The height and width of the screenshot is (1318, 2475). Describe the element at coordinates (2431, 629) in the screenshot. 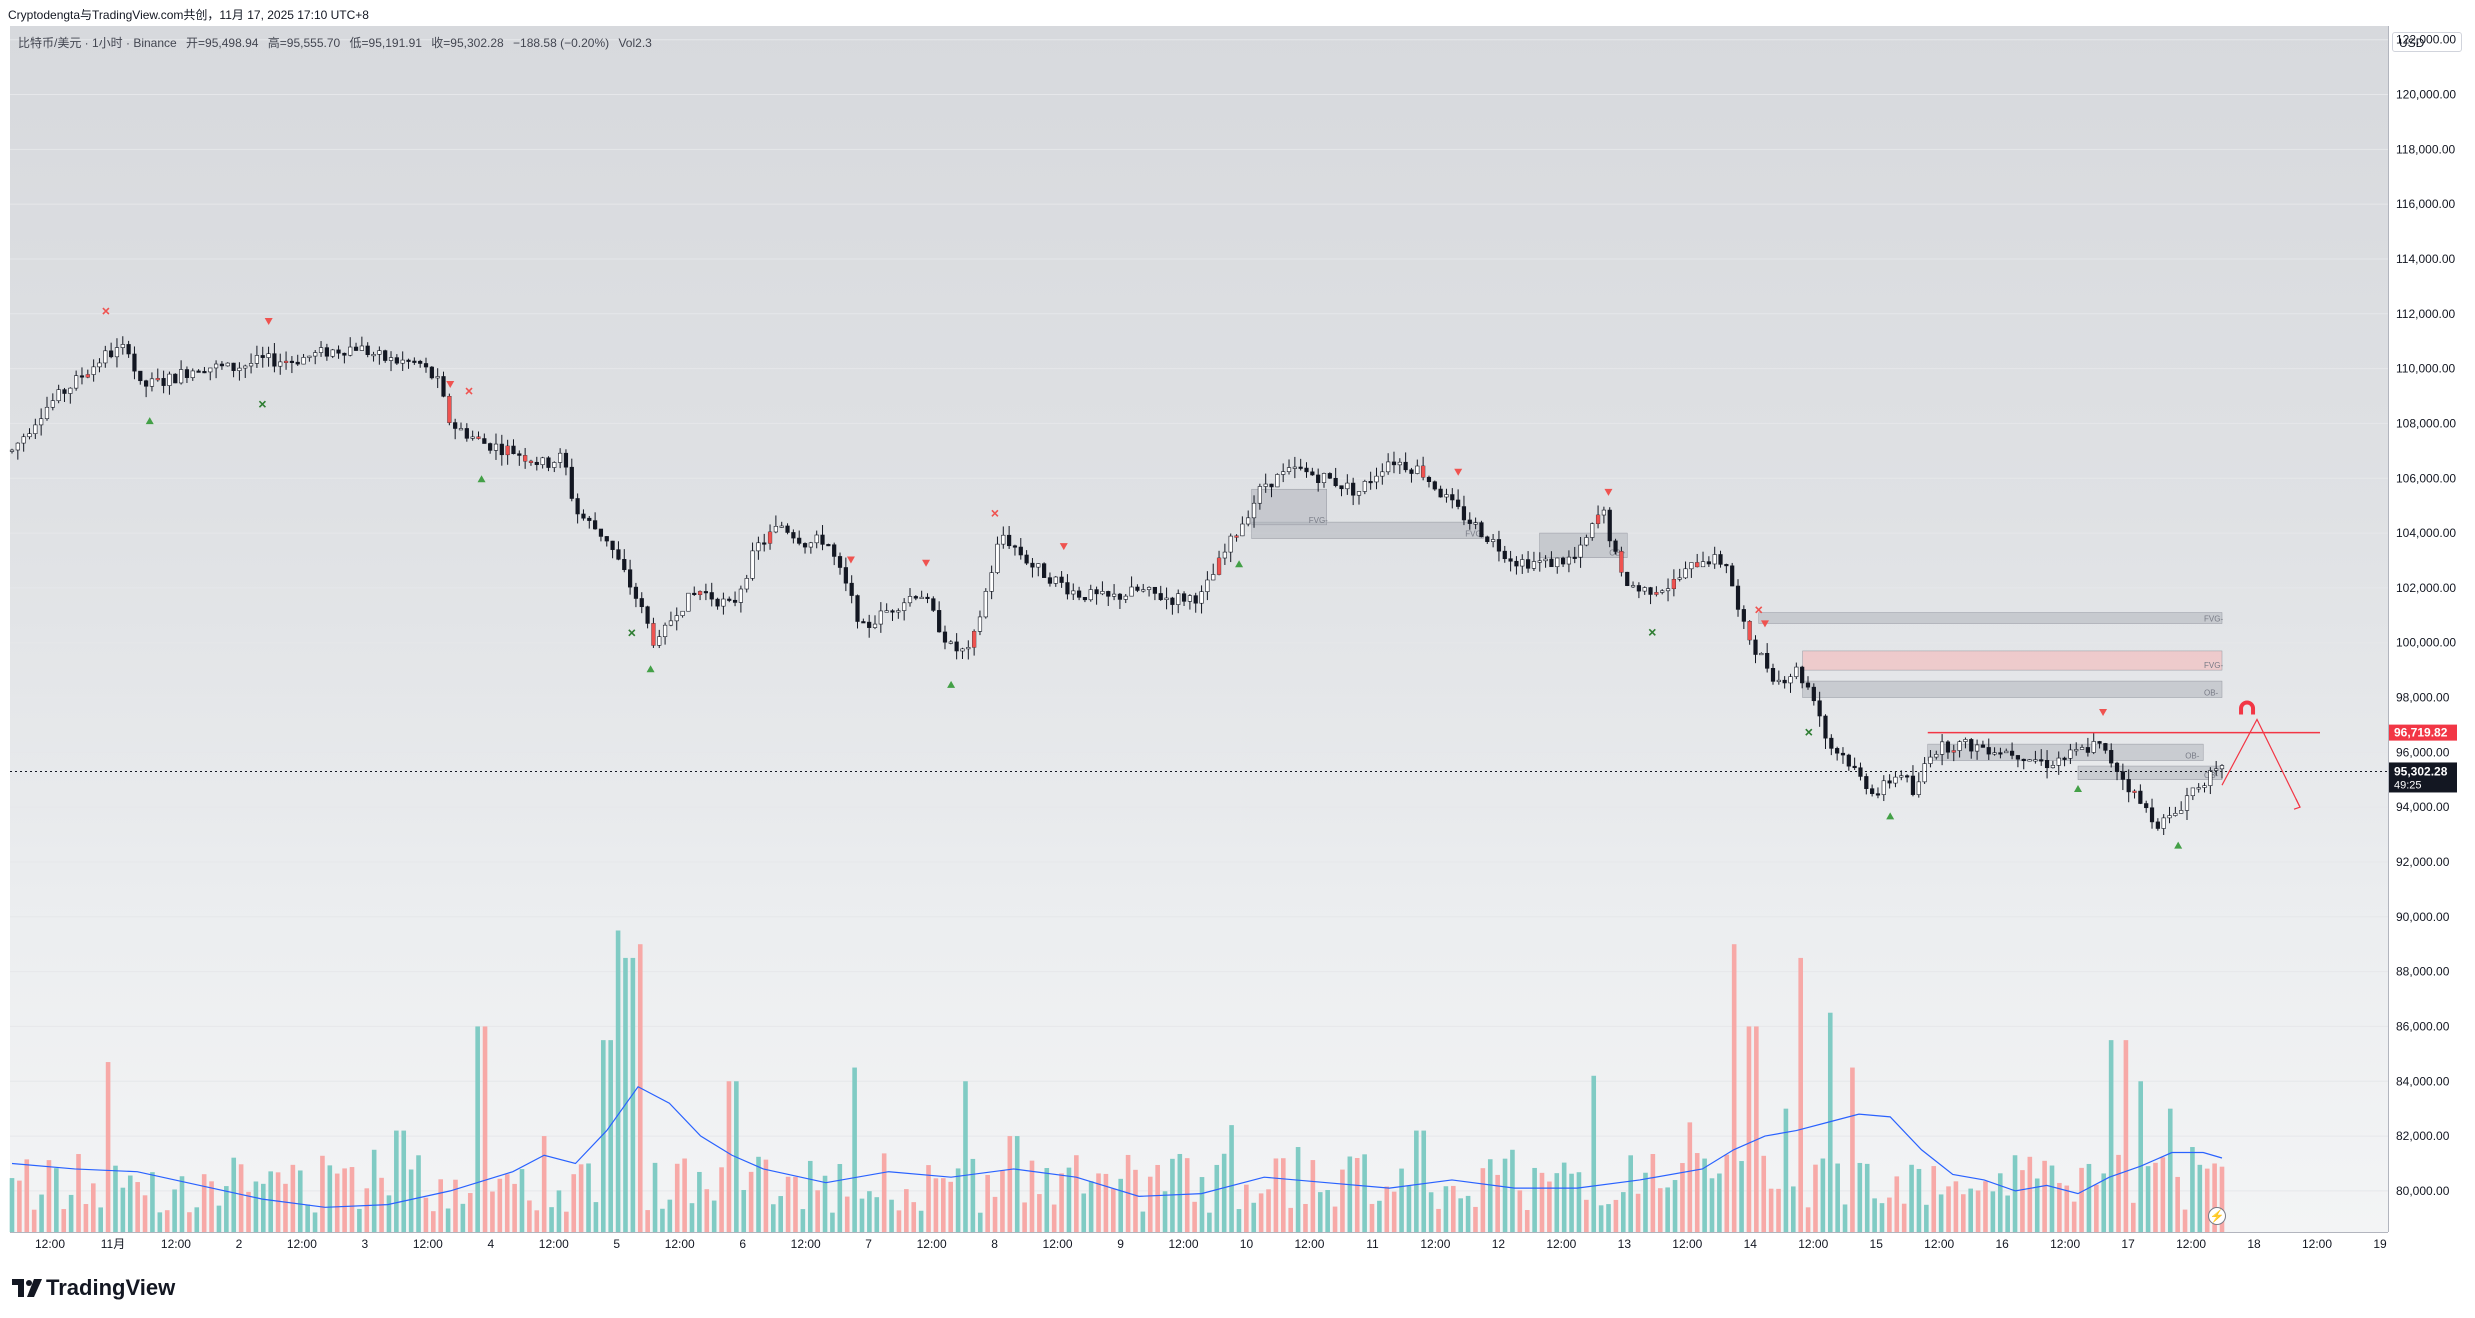

I see `price-axis` at that location.